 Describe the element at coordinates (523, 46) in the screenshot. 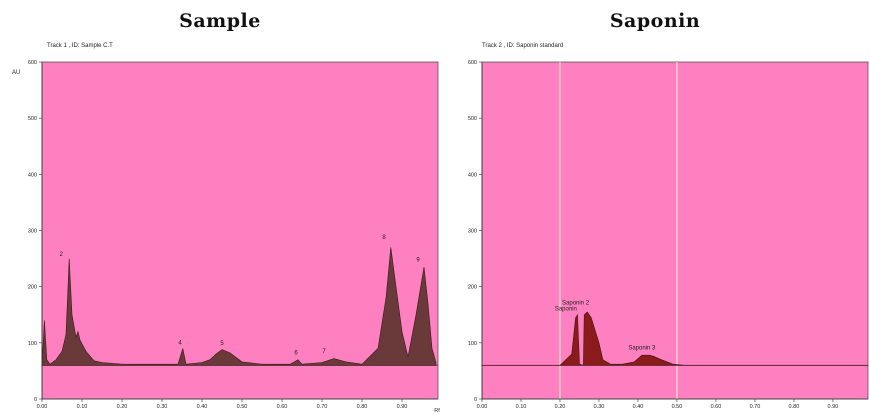

I see `track-label: Track 2 , ID: Saponin standard` at that location.